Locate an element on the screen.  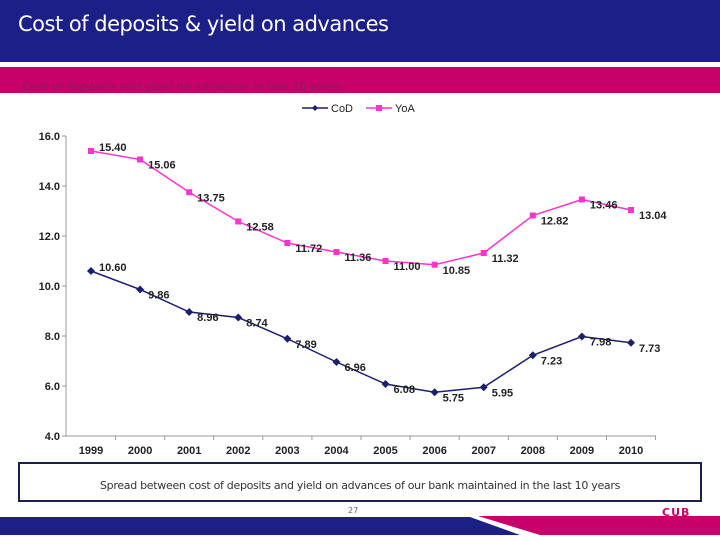
cod-data-label: 5.95 is located at coordinates (502, 393).